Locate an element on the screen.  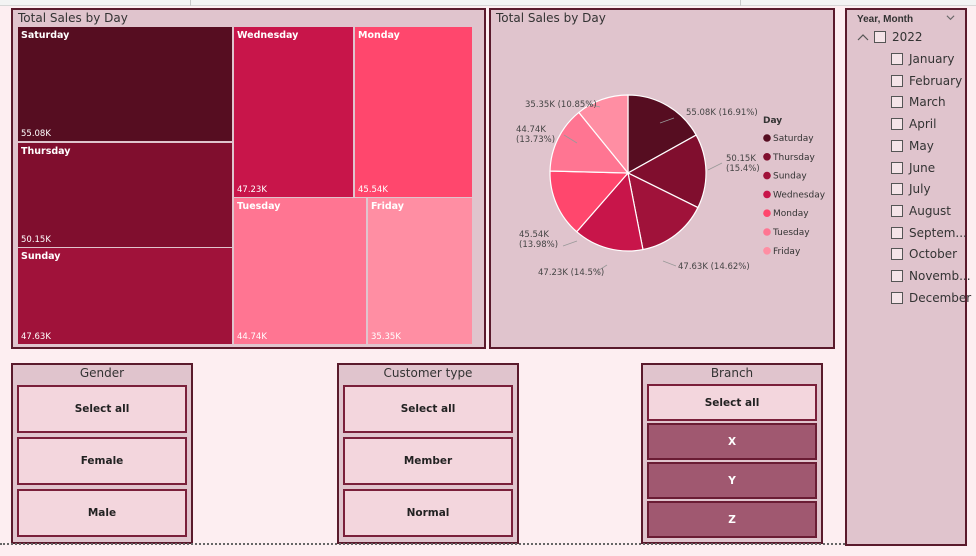
pie-slice-monday is located at coordinates (589, 201).